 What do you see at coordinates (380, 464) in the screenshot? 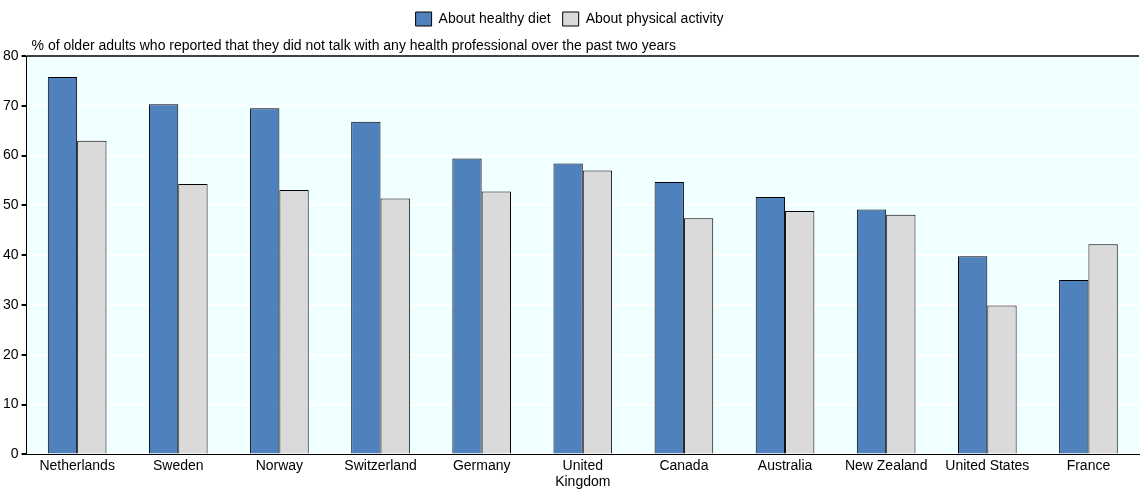
I see `x-tick-label: Switzerland` at bounding box center [380, 464].